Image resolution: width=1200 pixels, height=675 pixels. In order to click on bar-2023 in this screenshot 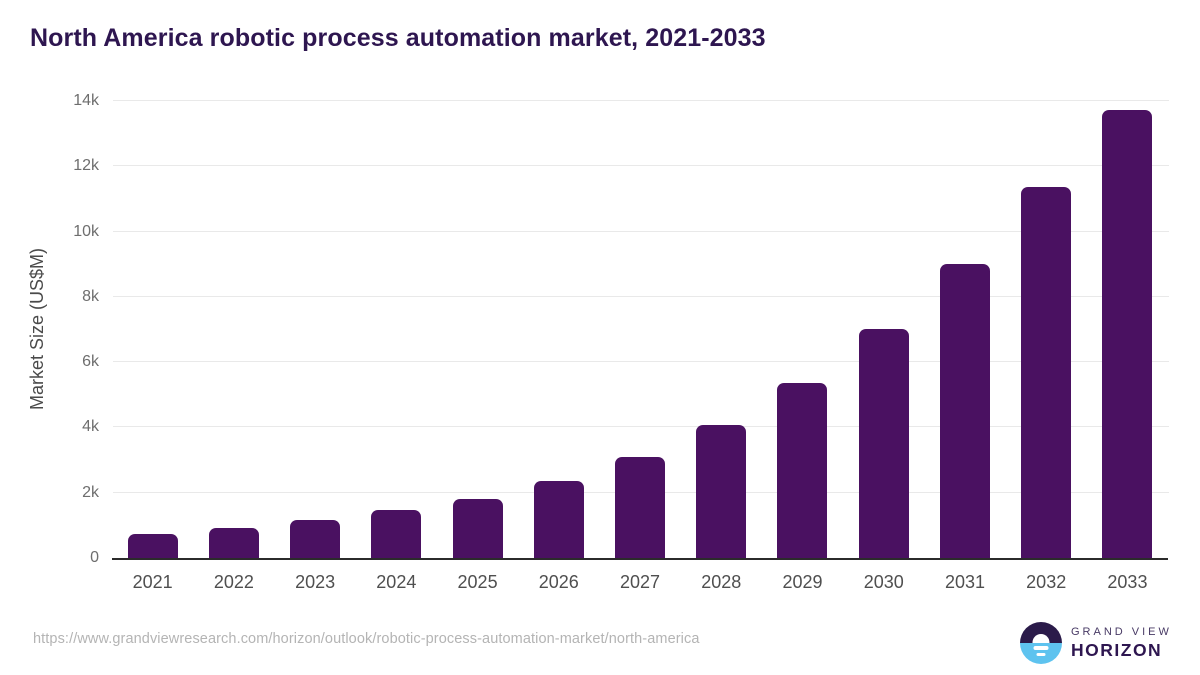, I will do `click(315, 538)`.